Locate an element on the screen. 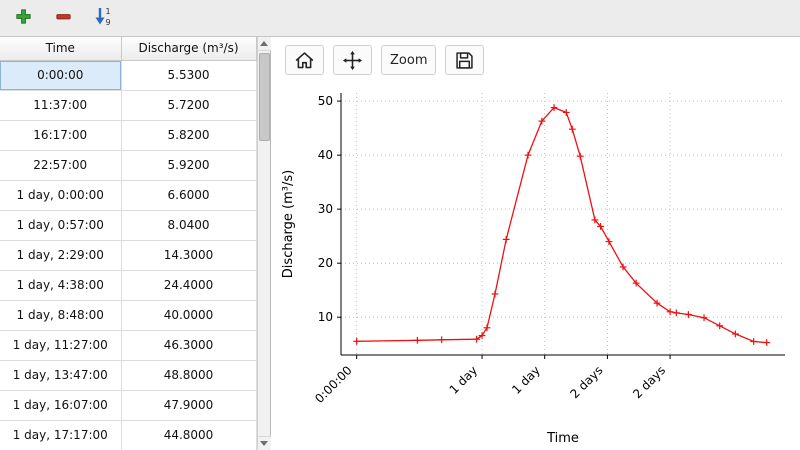  home-icon is located at coordinates (304, 60).